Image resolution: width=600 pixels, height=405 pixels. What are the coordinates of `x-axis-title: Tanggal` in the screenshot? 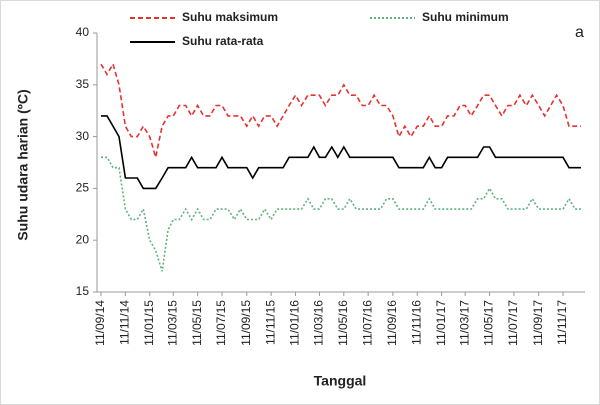 It's located at (340, 381).